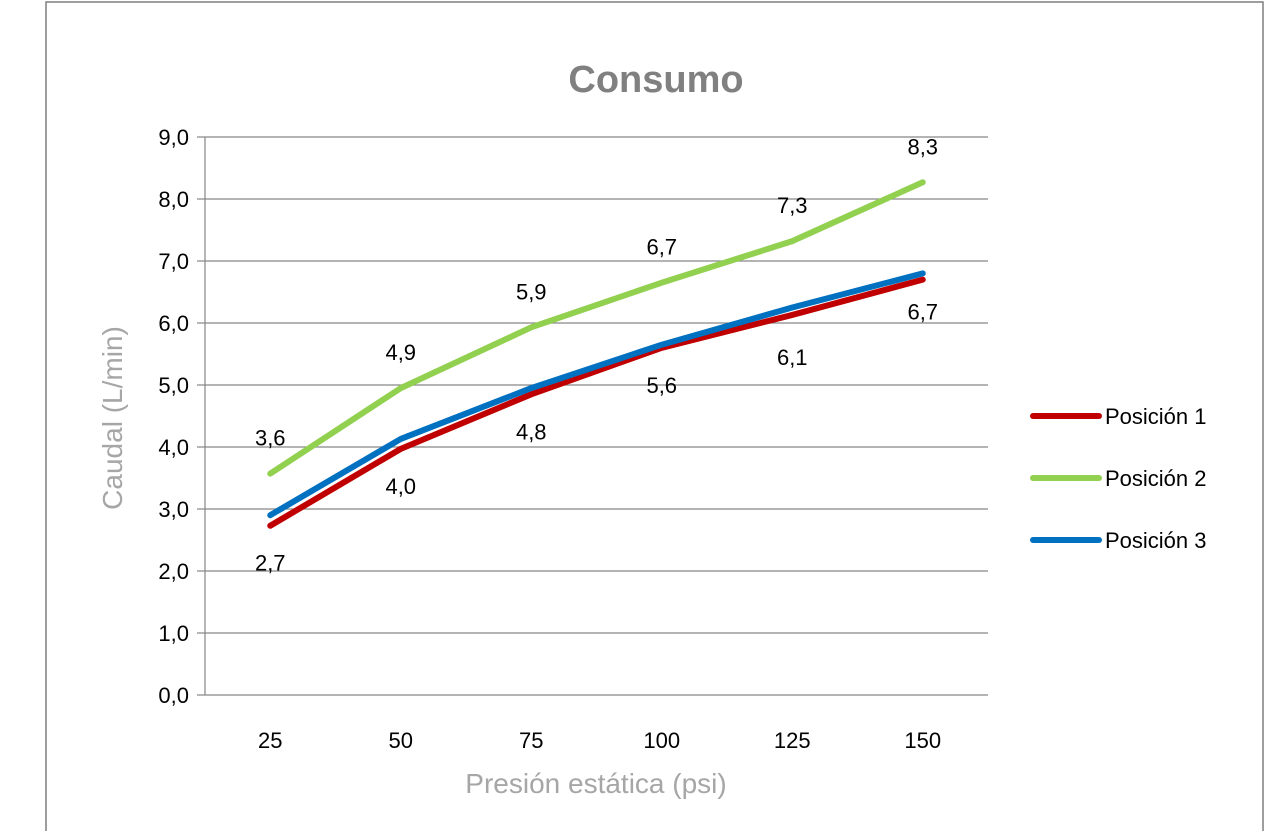  What do you see at coordinates (792, 740) in the screenshot?
I see `x-tick-label: 125` at bounding box center [792, 740].